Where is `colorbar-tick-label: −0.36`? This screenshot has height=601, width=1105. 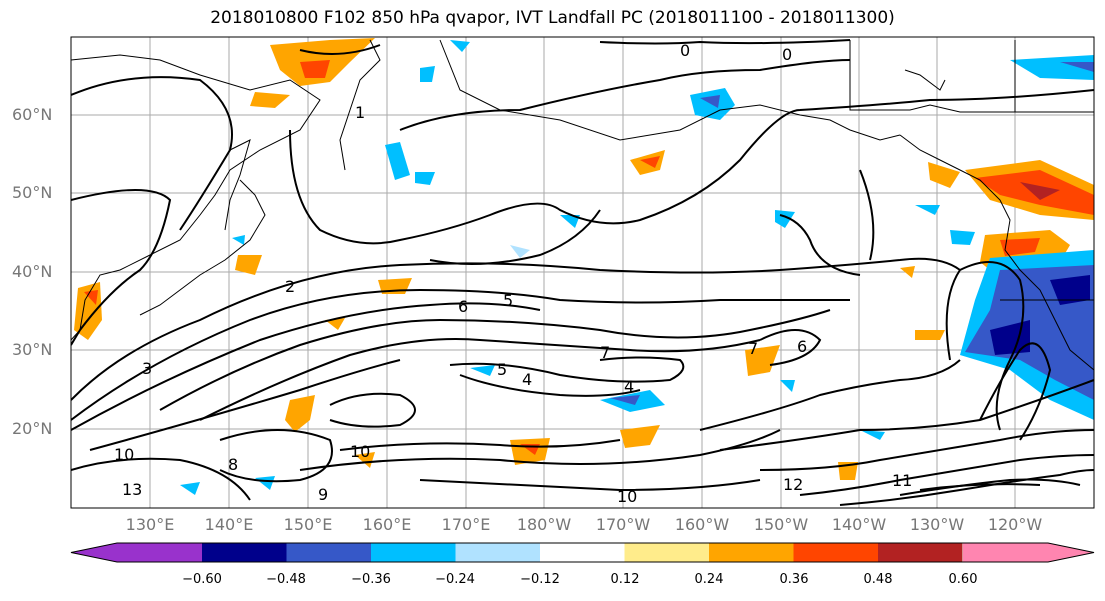 colorbar-tick-label: −0.36 is located at coordinates (371, 579).